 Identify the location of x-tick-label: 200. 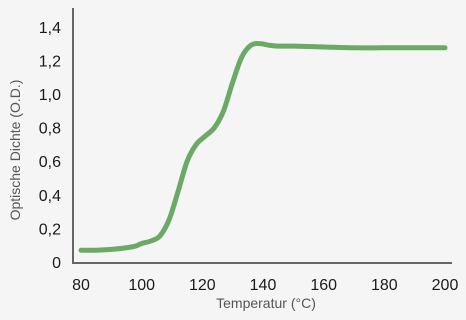
(445, 285).